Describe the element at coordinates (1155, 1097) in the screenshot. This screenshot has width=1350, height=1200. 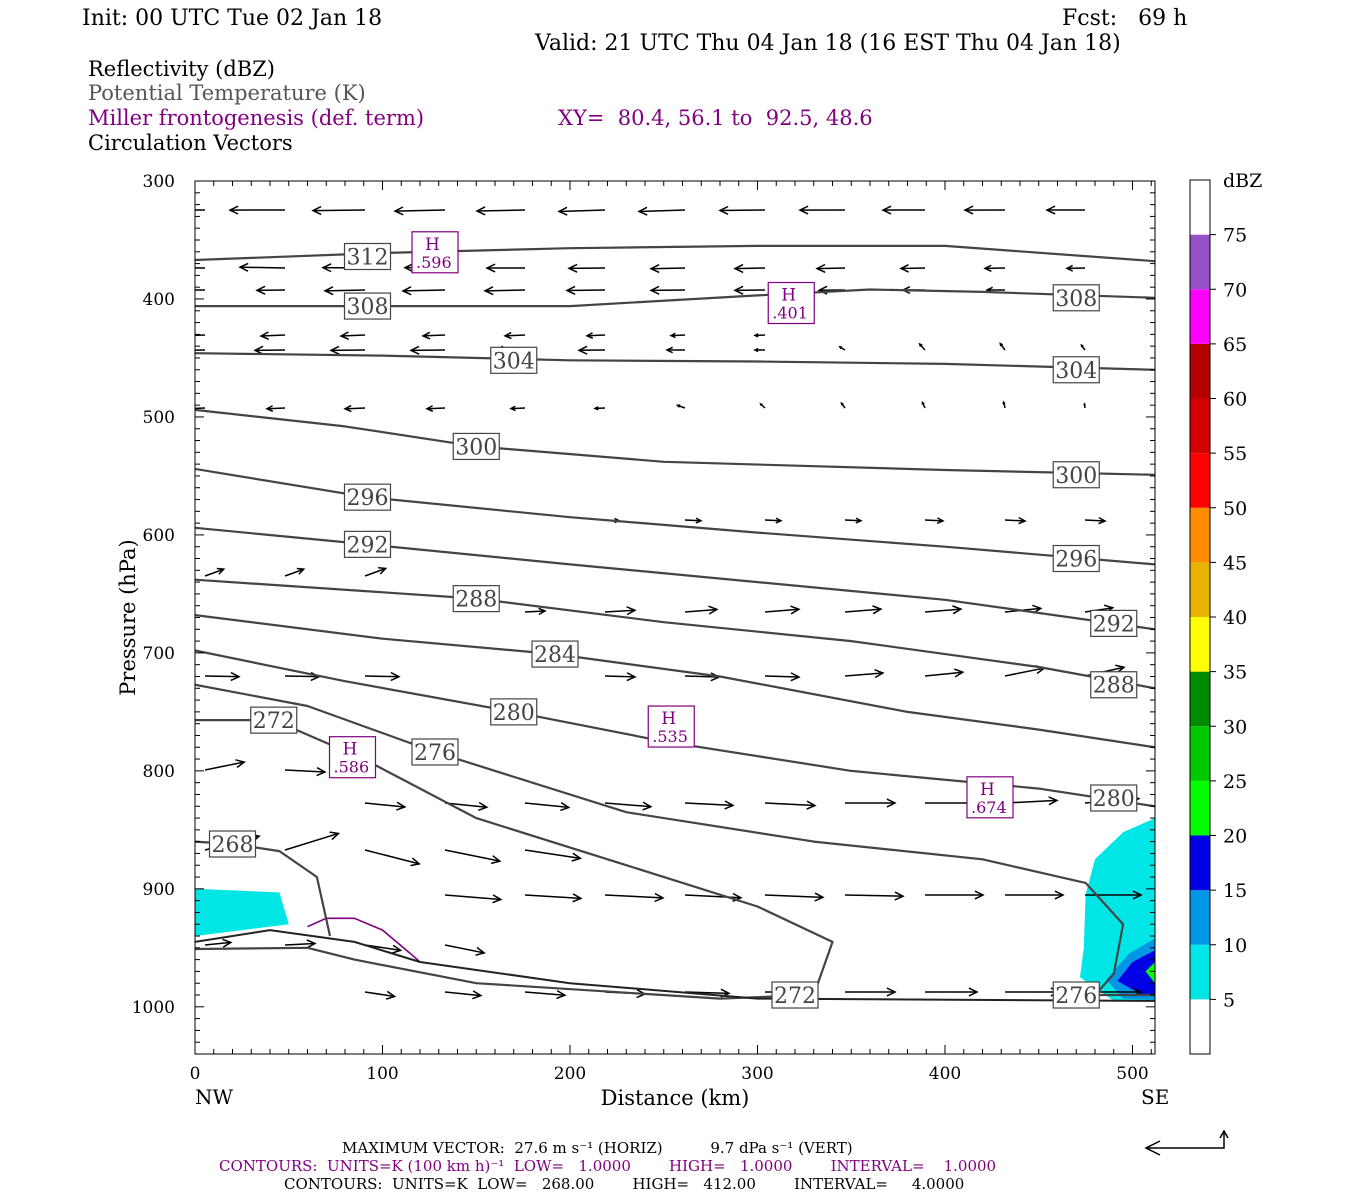
I see `x-end-label-right: SE` at that location.